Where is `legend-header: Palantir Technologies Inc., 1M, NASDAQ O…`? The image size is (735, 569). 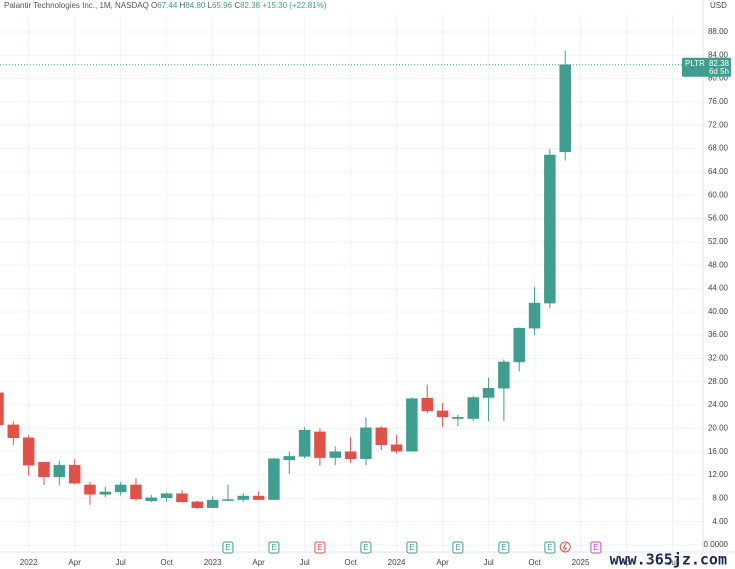 legend-header: Palantir Technologies Inc., 1M, NASDAQ O… is located at coordinates (165, 5).